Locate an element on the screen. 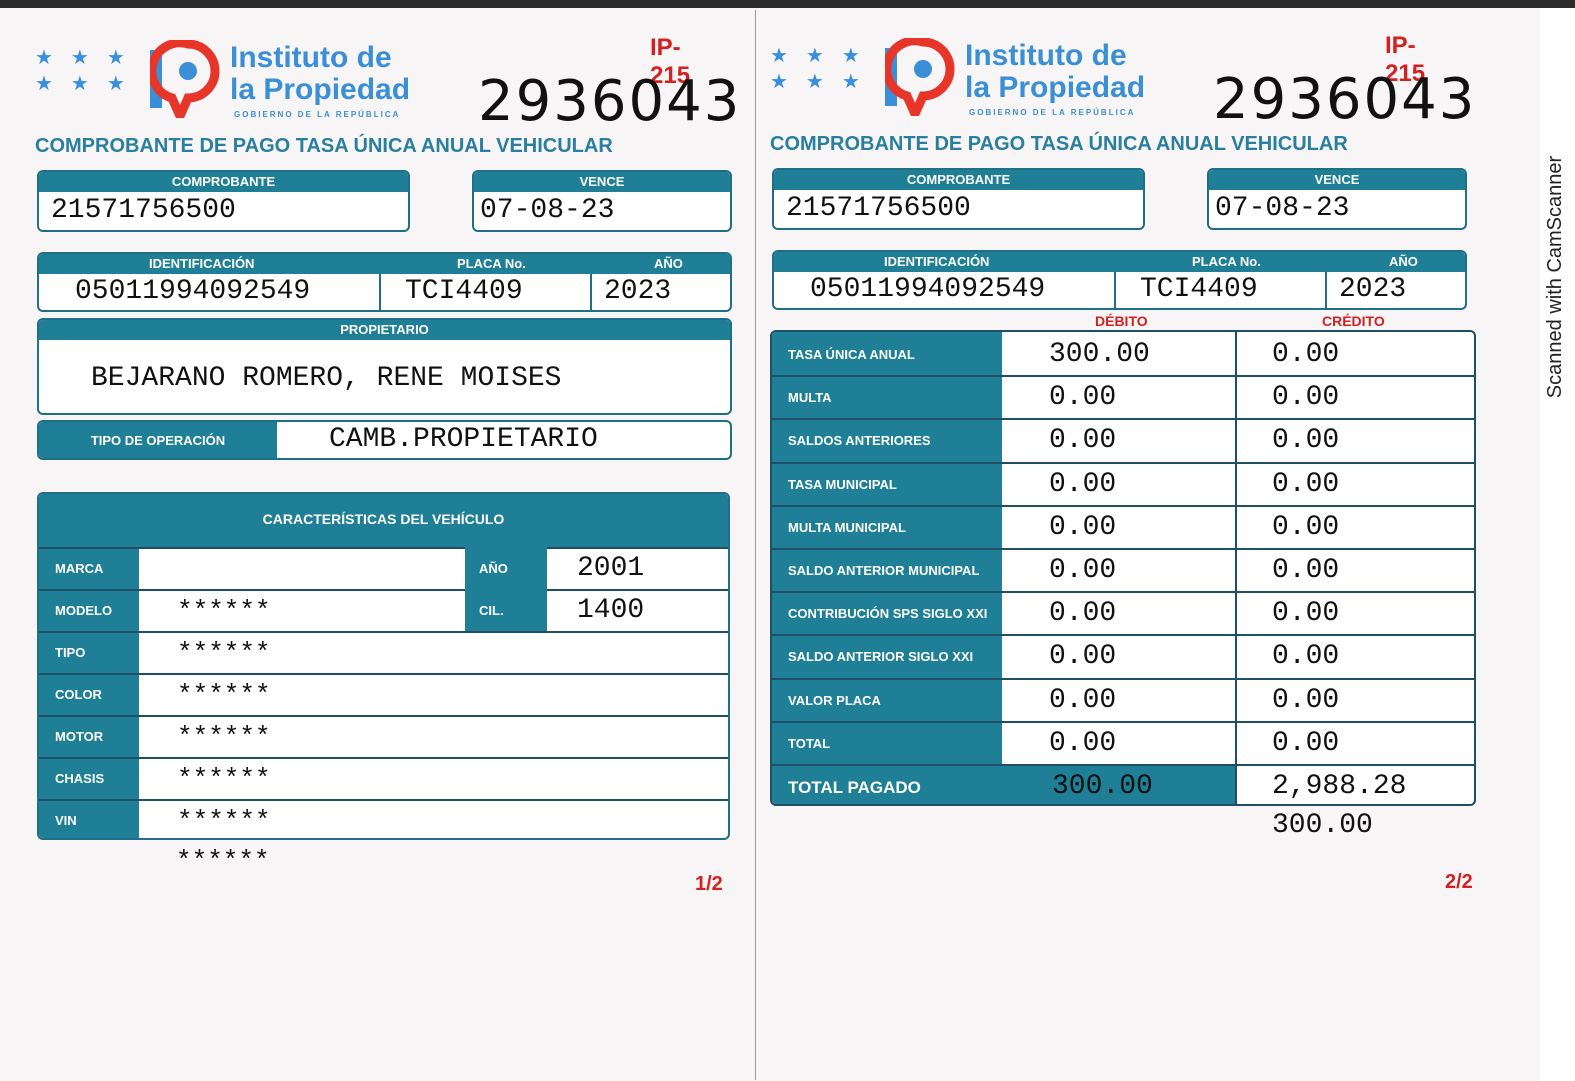 This screenshot has height=1081, width=1575. scanner-margin is located at coordinates (1557, 544).